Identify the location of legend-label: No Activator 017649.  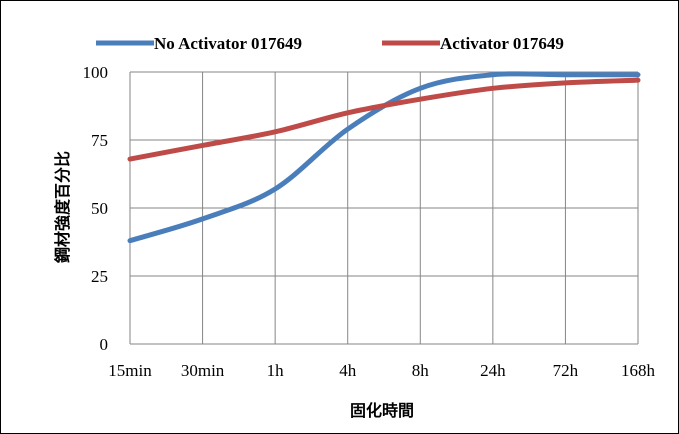
(228, 43).